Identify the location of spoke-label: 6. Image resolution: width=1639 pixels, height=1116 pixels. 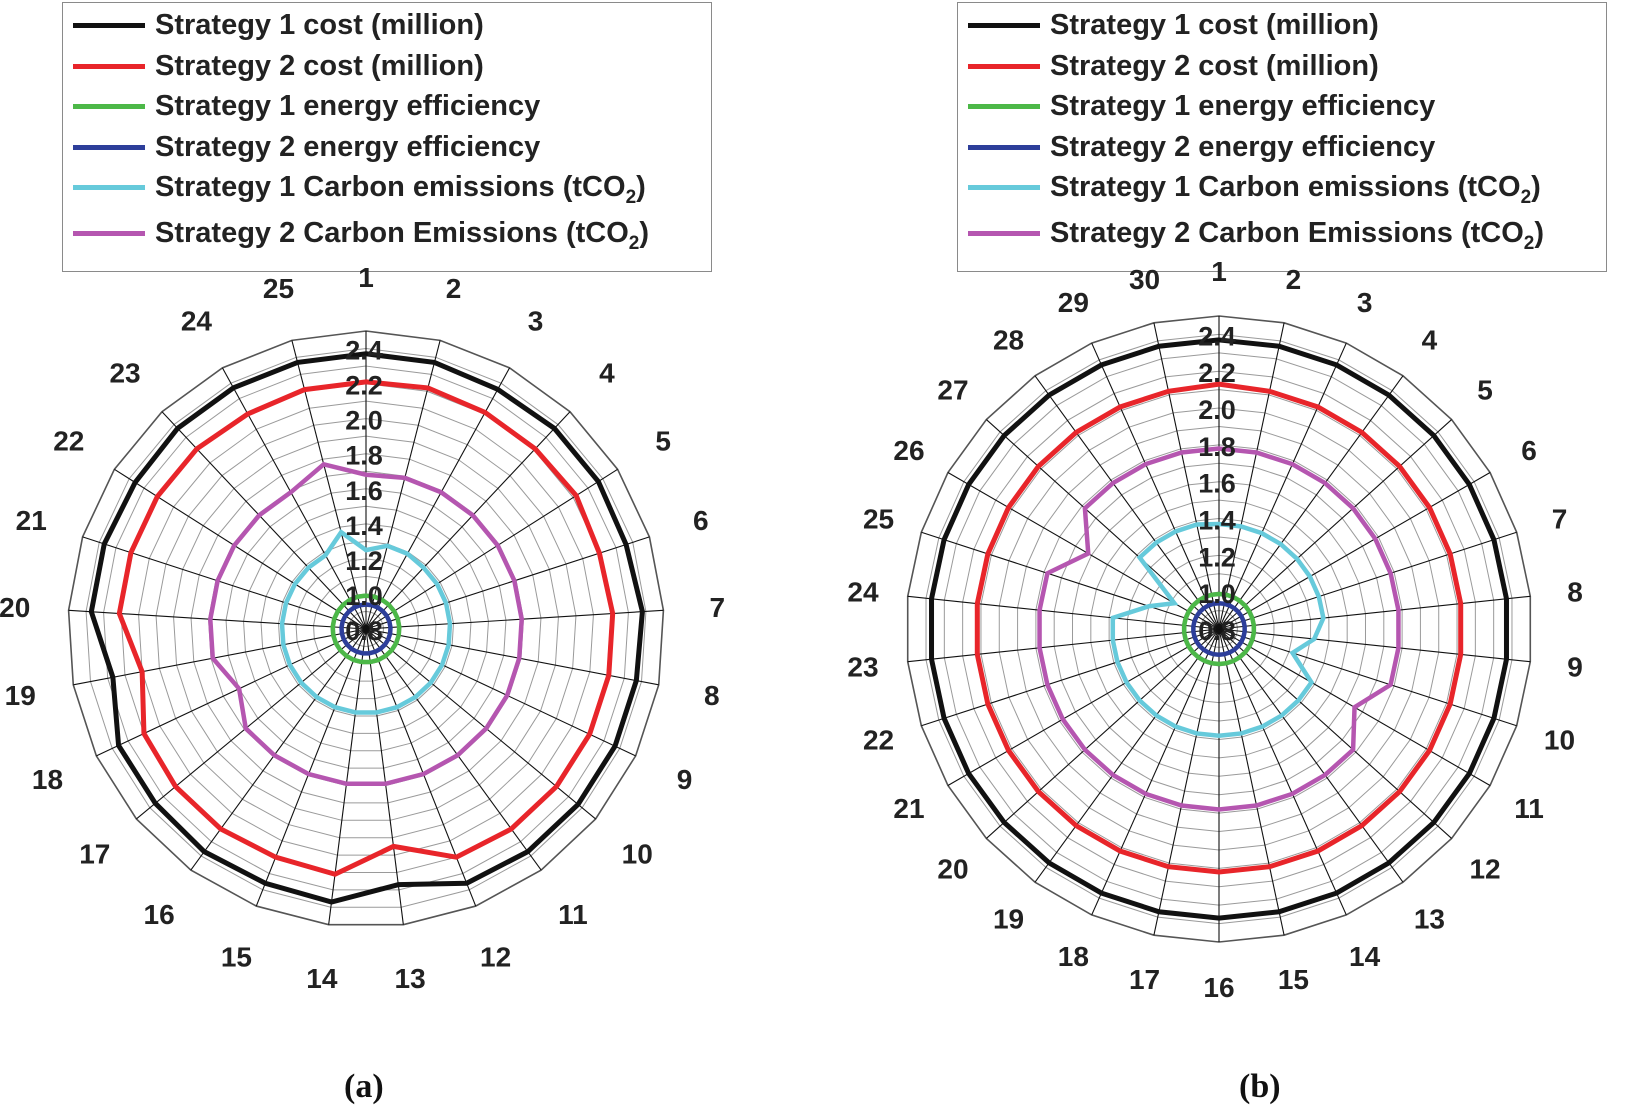
(1529, 450).